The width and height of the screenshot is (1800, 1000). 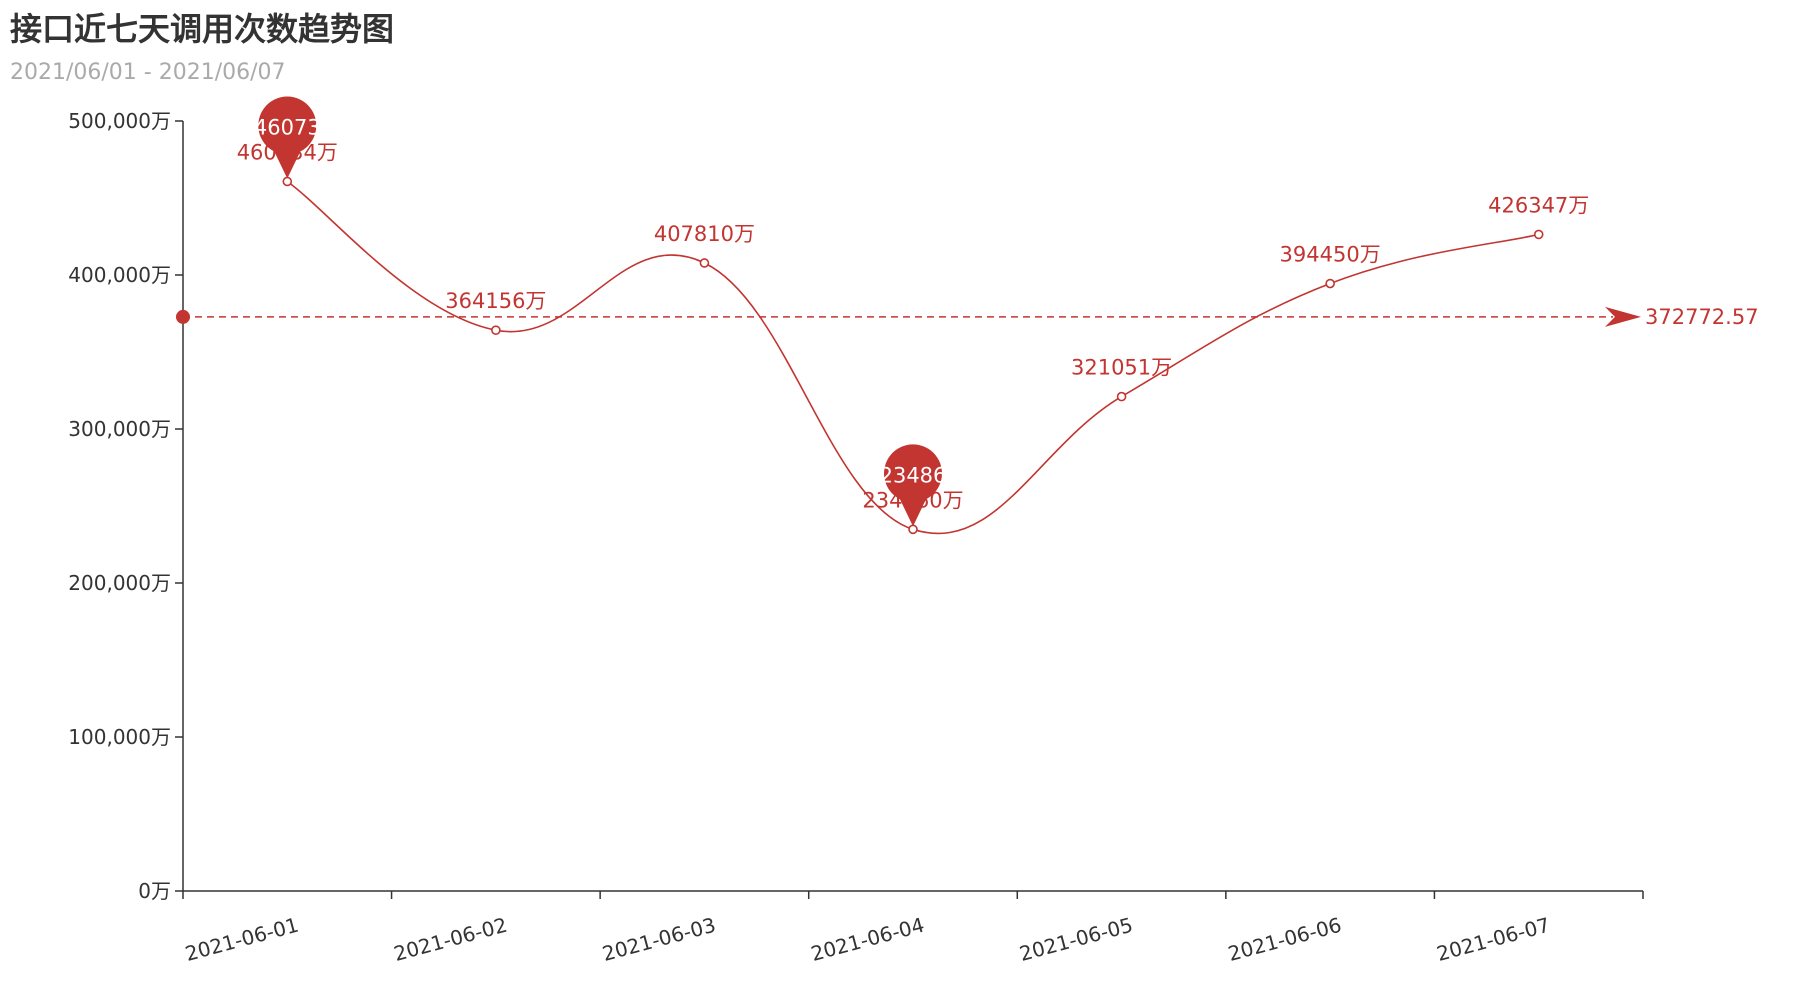 What do you see at coordinates (148, 72) in the screenshot?
I see `chart-subtitle: 2021/06/01 - 2021/06/07` at bounding box center [148, 72].